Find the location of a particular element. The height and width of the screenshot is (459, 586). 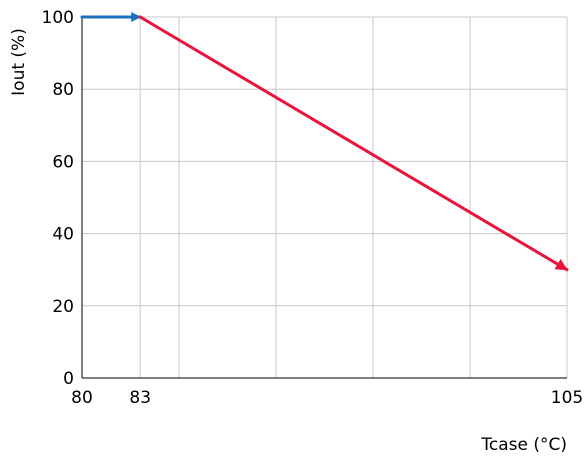

y-axis-title: Iout (%) is located at coordinates (19, 62).